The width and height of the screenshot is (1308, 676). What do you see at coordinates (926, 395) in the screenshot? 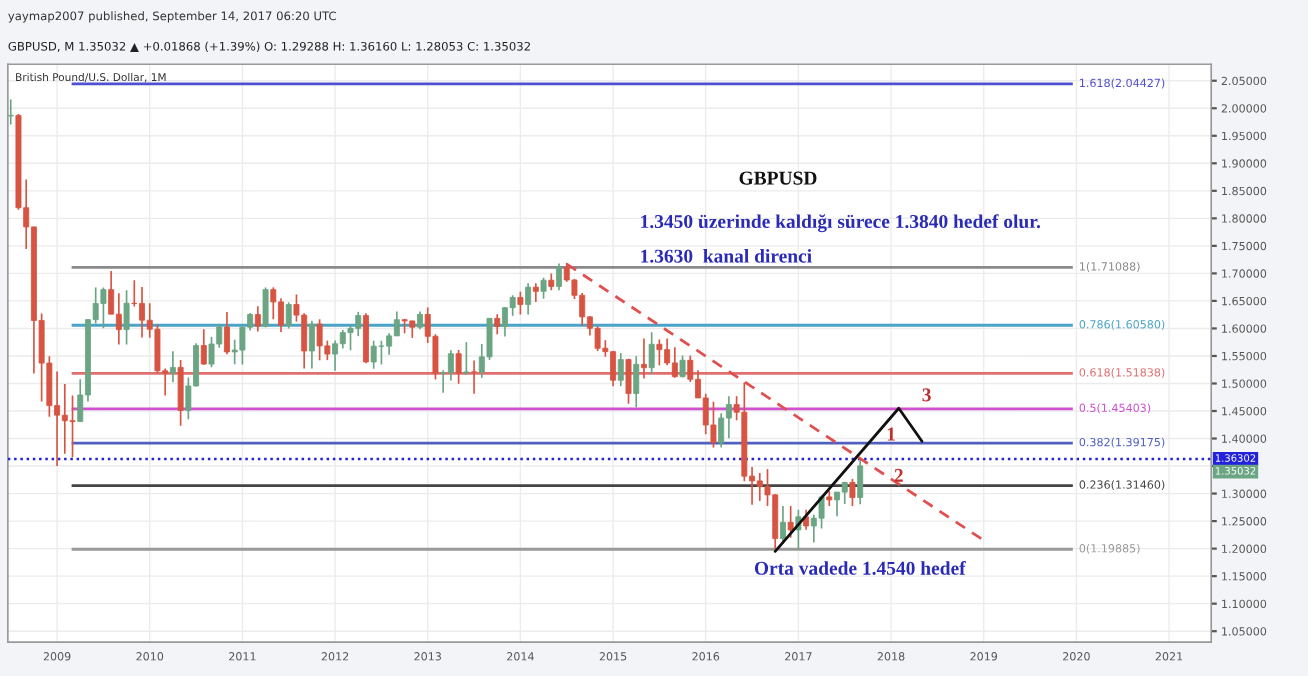
I see `annotation: 3` at bounding box center [926, 395].